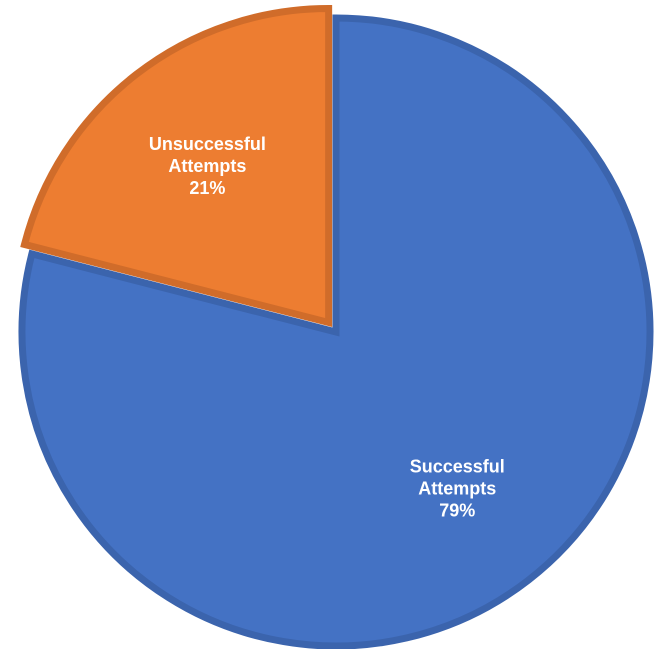 This screenshot has width=655, height=649. What do you see at coordinates (457, 510) in the screenshot?
I see `pie-slice-percent: 79%` at bounding box center [457, 510].